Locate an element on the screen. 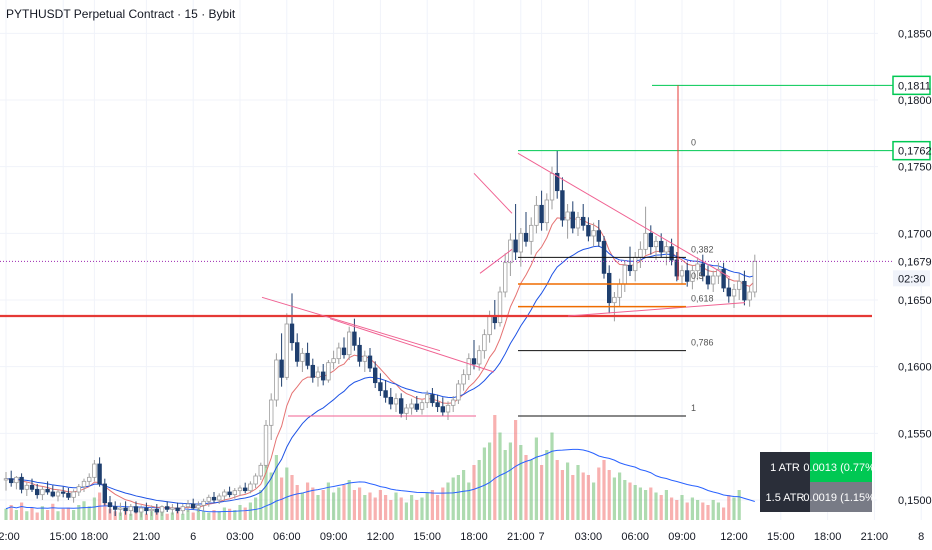 Image resolution: width=932 pixels, height=550 pixels. y-tick-label: 0,1800 is located at coordinates (915, 101).